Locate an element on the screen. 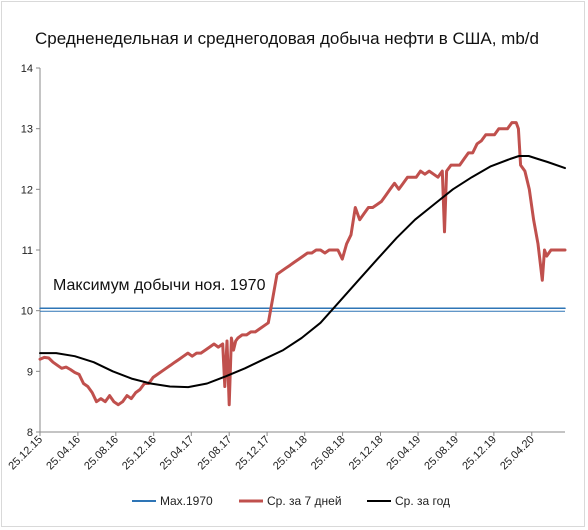  y-tick-label: 8 is located at coordinates (30, 433).